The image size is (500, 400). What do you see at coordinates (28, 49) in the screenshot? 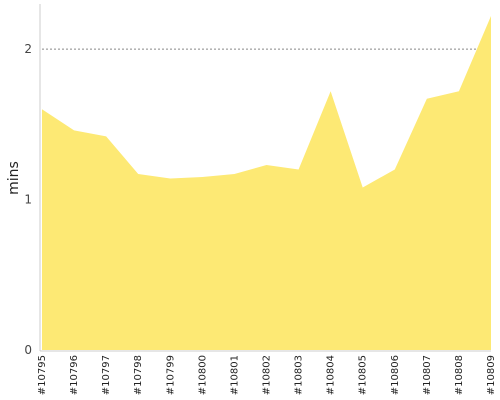
I see `y-tick-label: 2` at bounding box center [28, 49].